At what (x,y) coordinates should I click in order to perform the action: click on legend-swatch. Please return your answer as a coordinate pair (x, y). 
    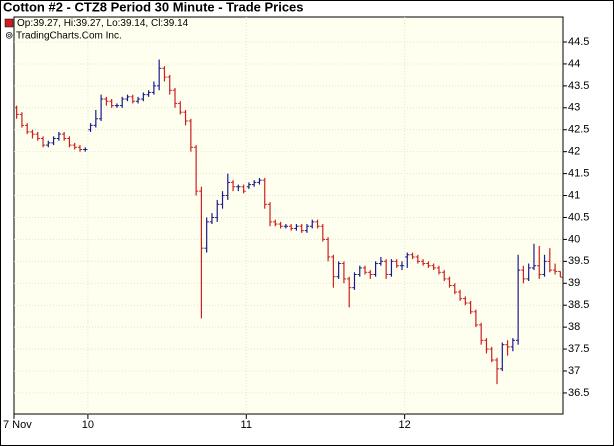
    Looking at the image, I should click on (9, 23).